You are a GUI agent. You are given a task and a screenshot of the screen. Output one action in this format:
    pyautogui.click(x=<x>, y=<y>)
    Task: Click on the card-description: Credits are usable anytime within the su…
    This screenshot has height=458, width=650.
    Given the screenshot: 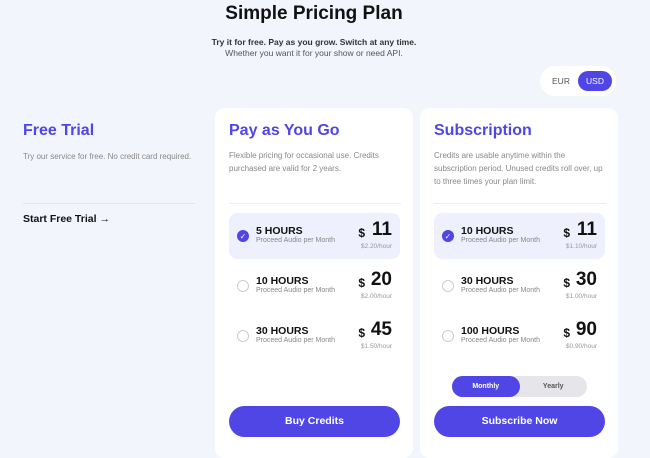 What is the action you would take?
    pyautogui.click(x=518, y=168)
    